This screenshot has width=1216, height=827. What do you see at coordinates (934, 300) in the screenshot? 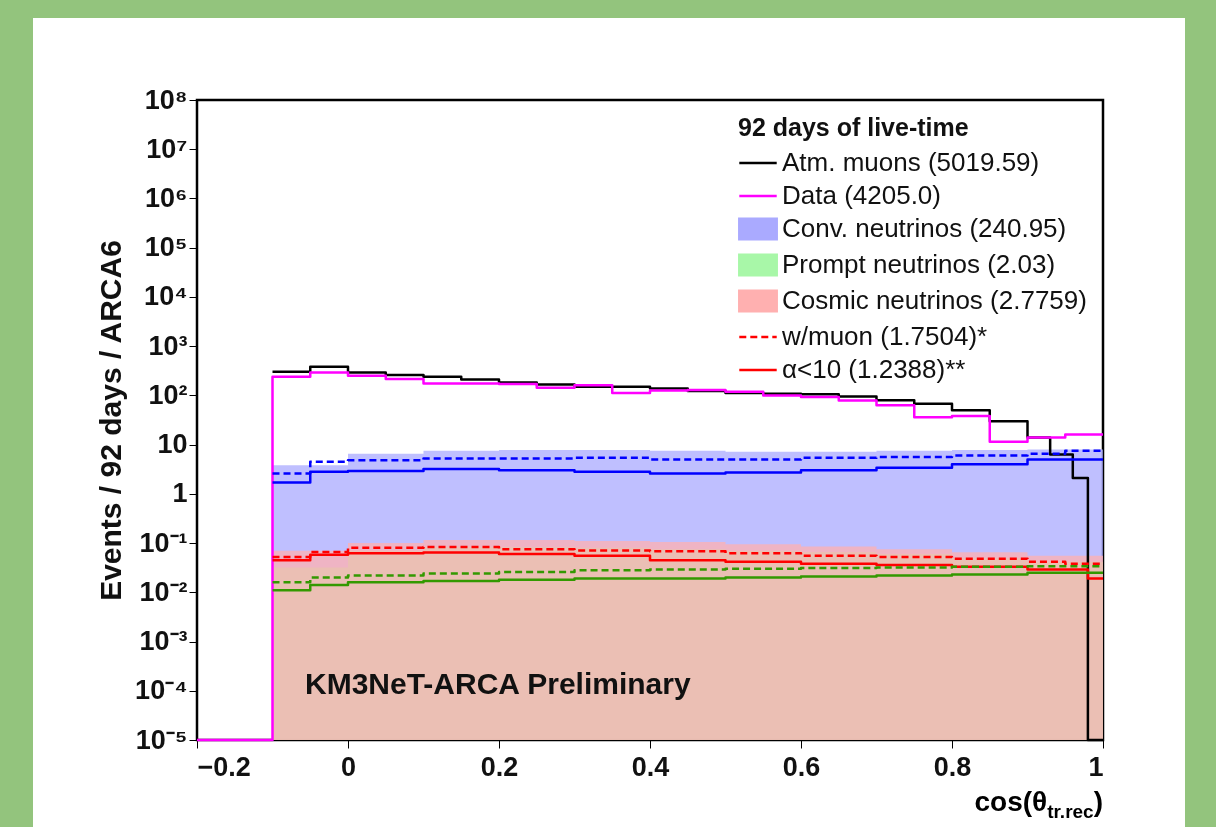
I see `legend-label: Cosmic neutrinos (2.7759)` at bounding box center [934, 300].